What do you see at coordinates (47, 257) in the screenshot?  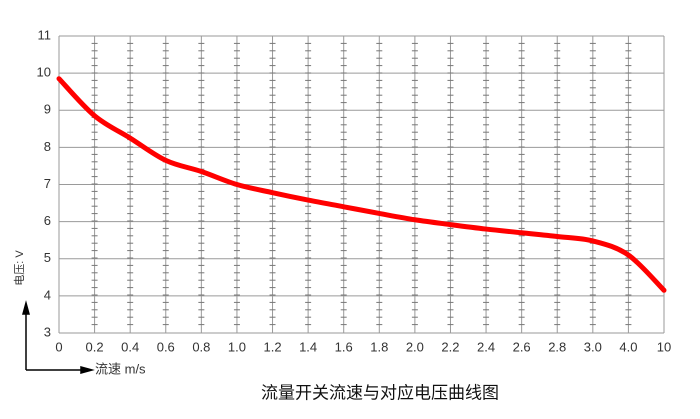 I see `y-tick-label: 5` at bounding box center [47, 257].